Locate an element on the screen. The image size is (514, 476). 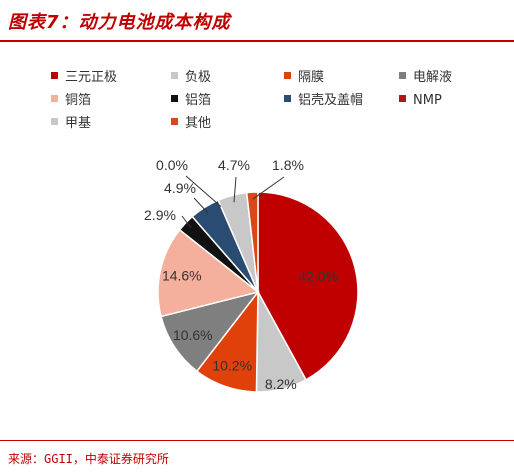
data-label-3: 10.6% is located at coordinates (193, 335).